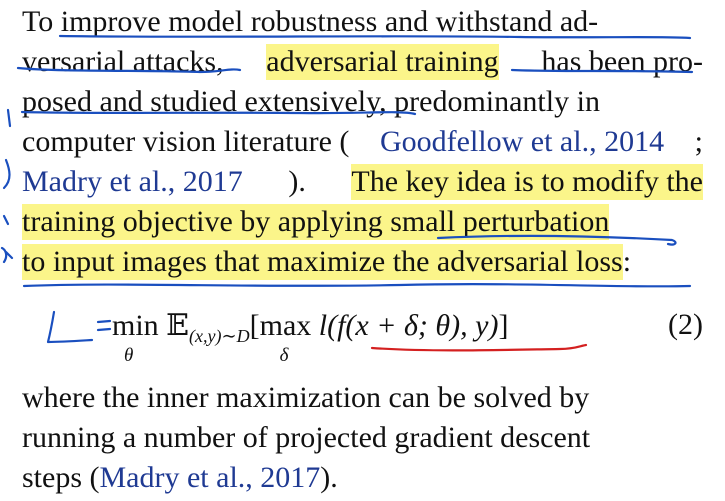  What do you see at coordinates (698, 141) in the screenshot?
I see `line-4-end: ;` at bounding box center [698, 141].